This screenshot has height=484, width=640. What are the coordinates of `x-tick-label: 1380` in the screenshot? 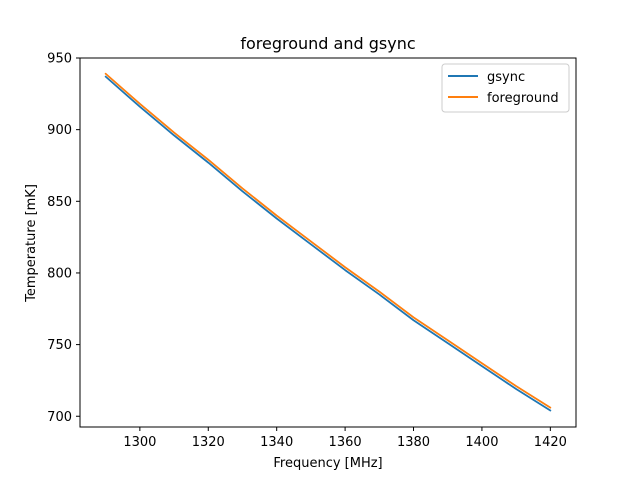 It's located at (413, 442).